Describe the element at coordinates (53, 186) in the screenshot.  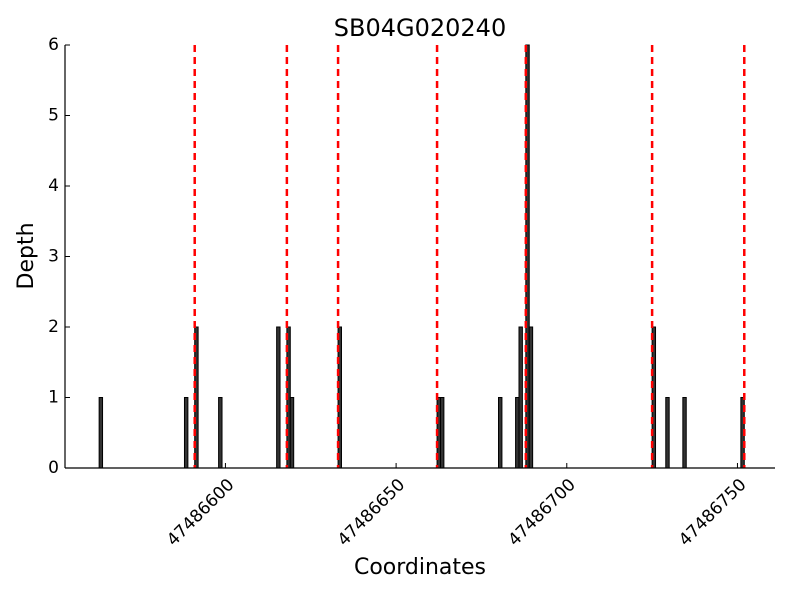
I see `y-tick-label: 4` at that location.